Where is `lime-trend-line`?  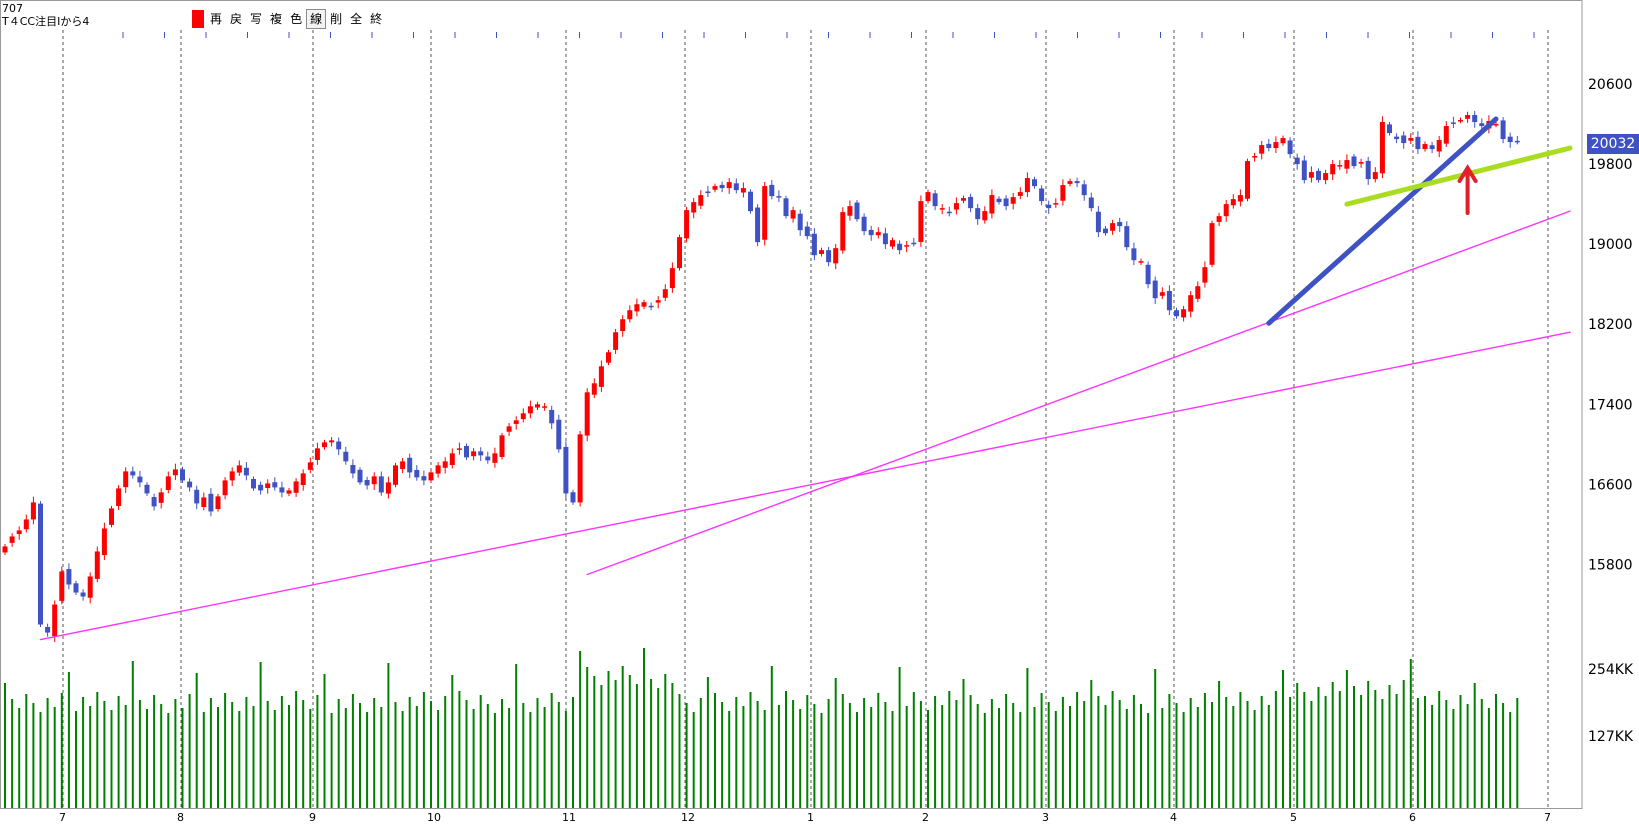
lime-trend-line is located at coordinates (1458, 176).